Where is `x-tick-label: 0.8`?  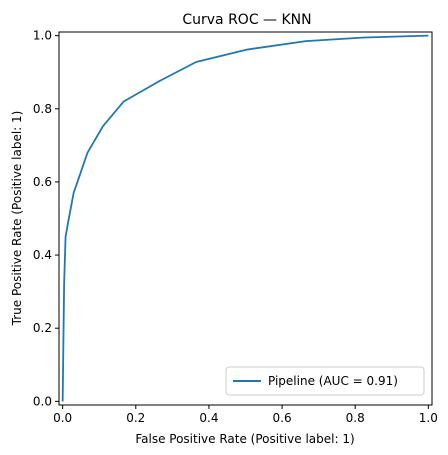 x-tick-label: 0.8 is located at coordinates (355, 418).